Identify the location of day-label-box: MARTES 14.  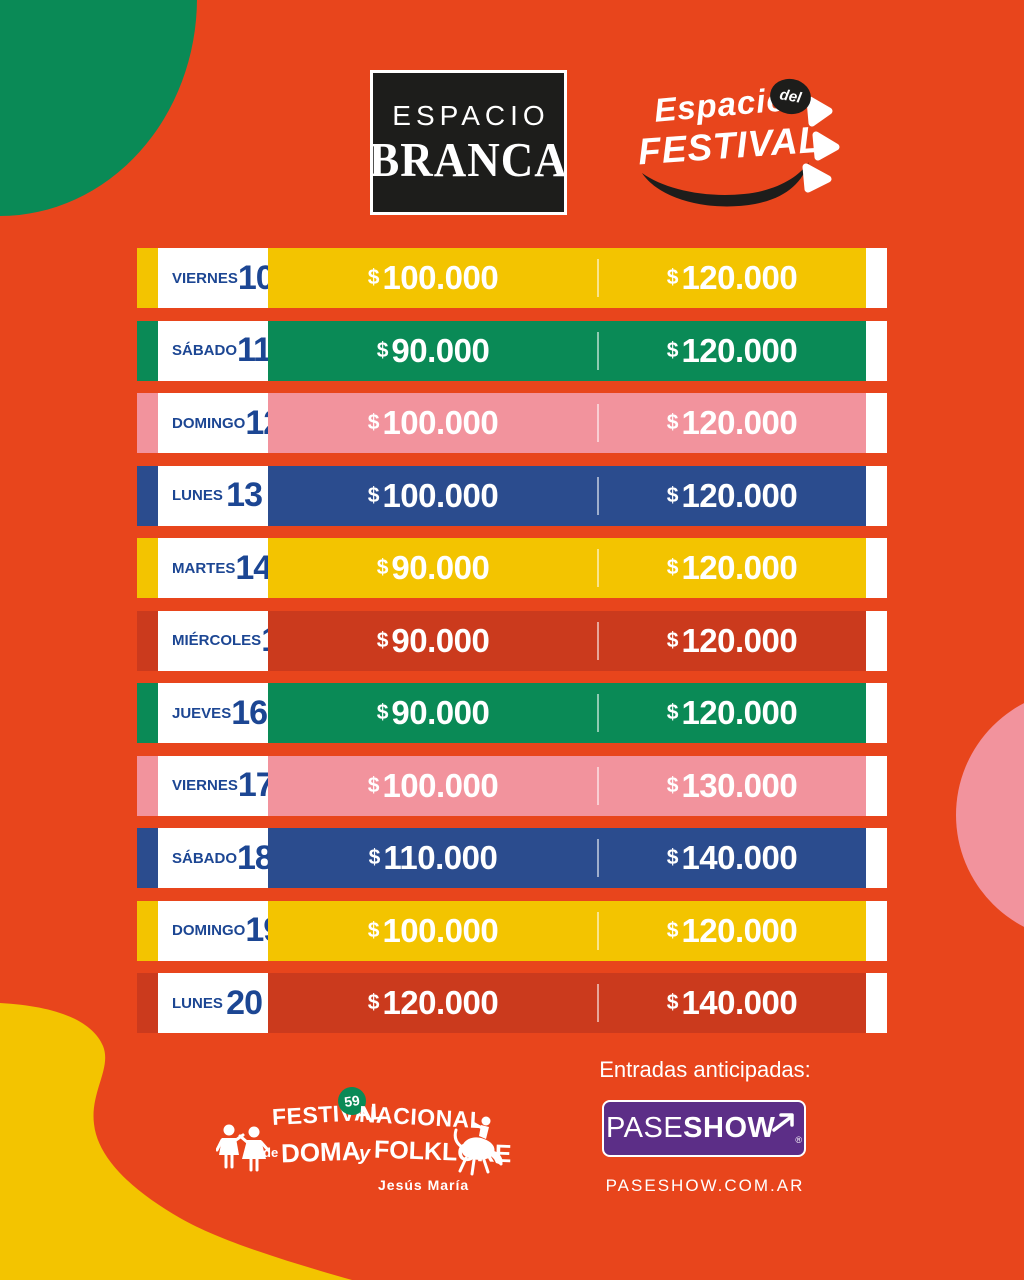
(215, 568).